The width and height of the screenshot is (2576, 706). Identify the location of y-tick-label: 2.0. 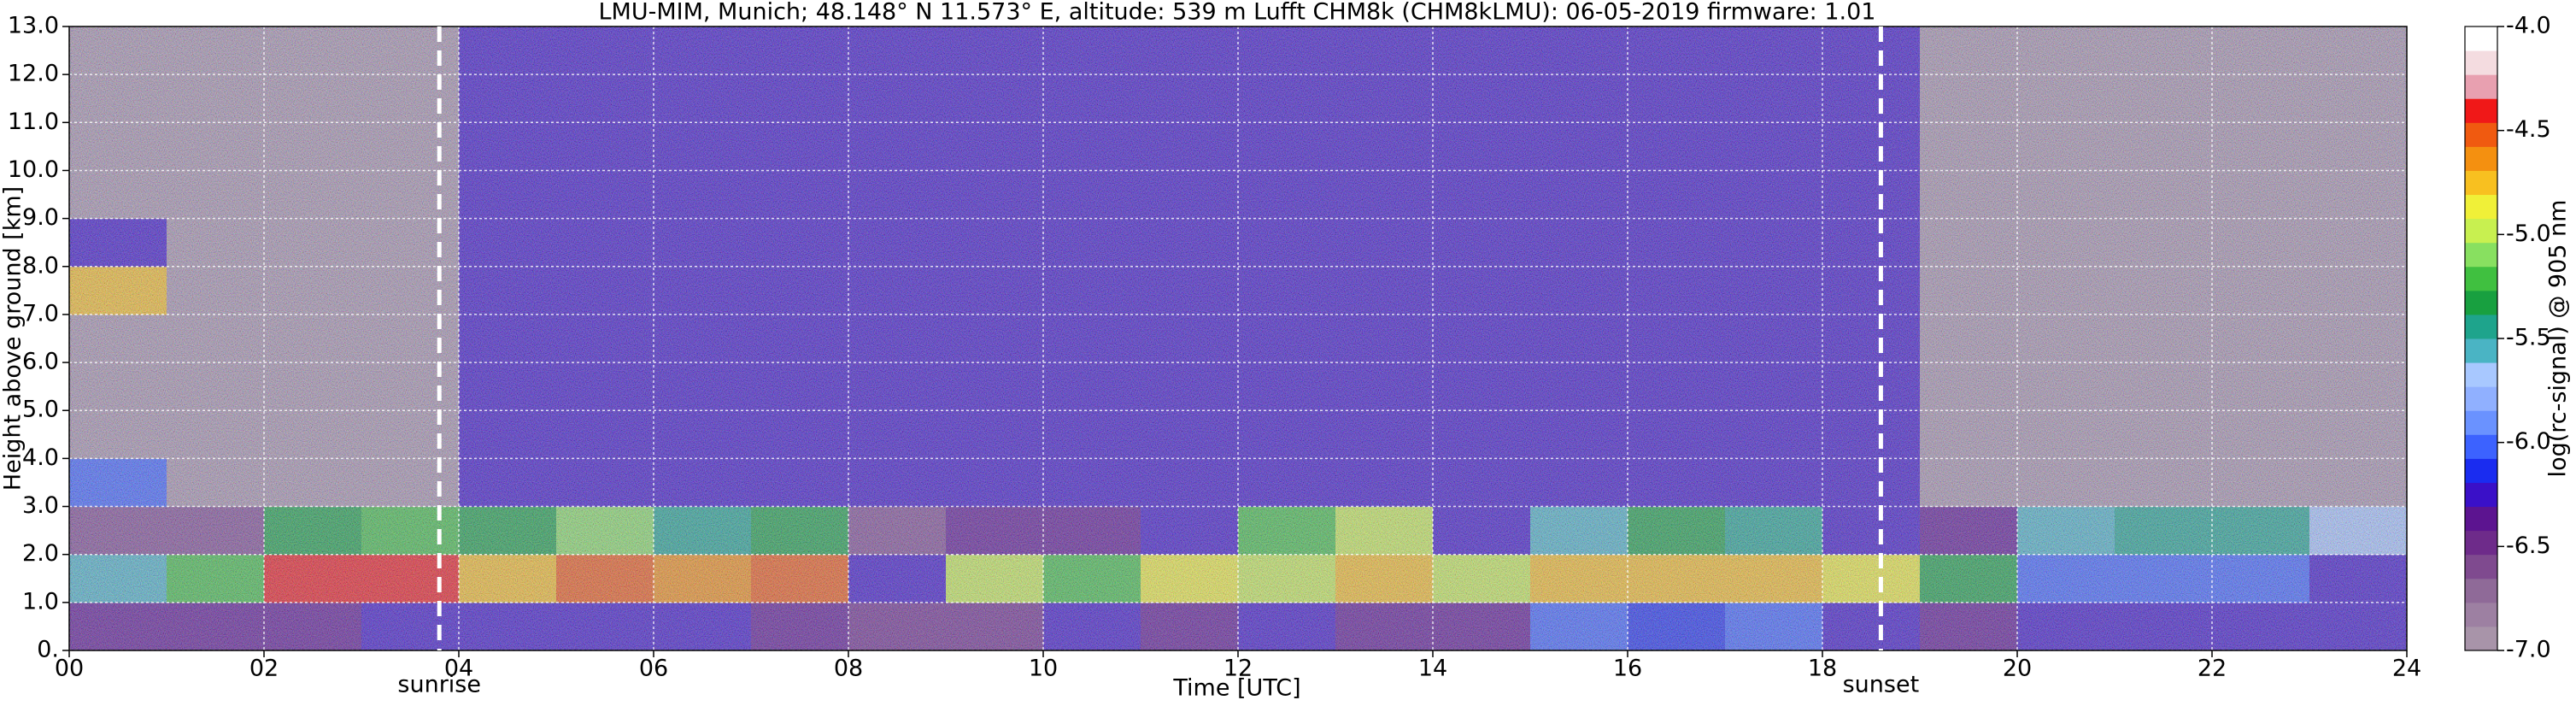
(40, 553).